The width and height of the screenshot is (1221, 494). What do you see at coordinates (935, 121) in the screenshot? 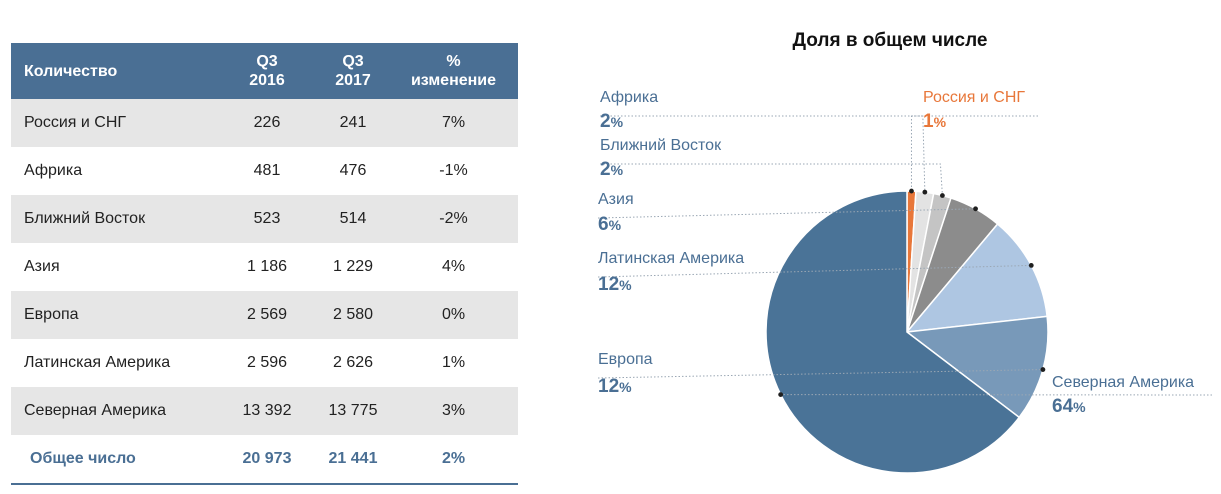
I see `slice-label-value: 1%` at bounding box center [935, 121].